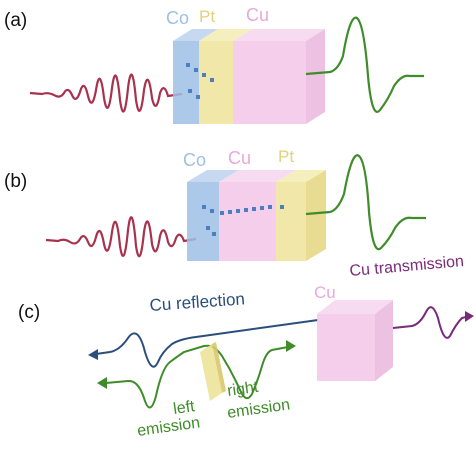  I want to click on cu-reflection-label: Cu reflection, so click(197, 302).